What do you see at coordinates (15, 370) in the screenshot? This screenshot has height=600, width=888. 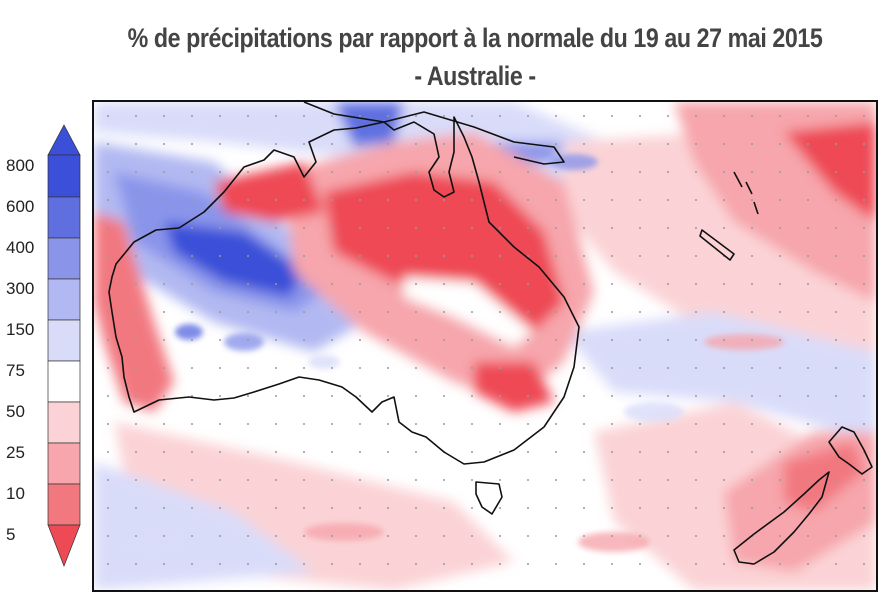 I see `legend-label-75: 75` at bounding box center [15, 370].